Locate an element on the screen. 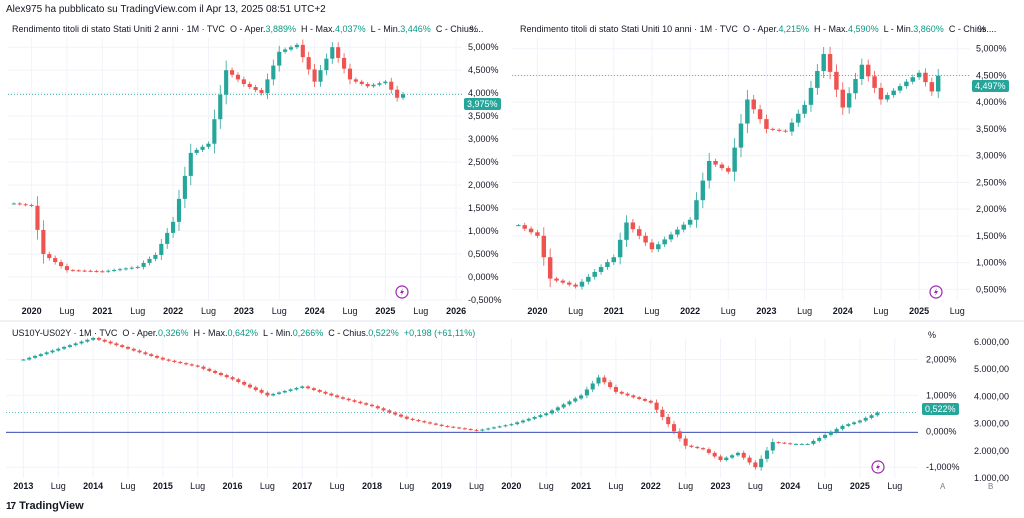  y-tick-label: 4,500% is located at coordinates (991, 75).